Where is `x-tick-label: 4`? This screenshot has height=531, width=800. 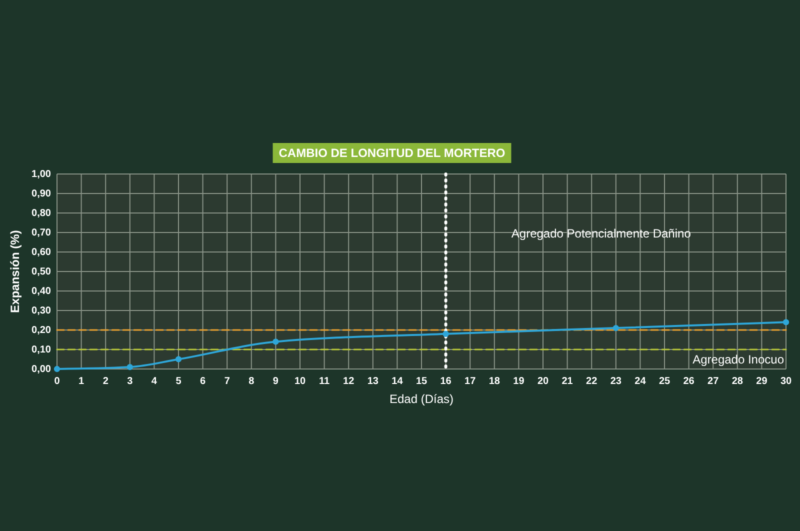
x-tick-label: 4 is located at coordinates (154, 382).